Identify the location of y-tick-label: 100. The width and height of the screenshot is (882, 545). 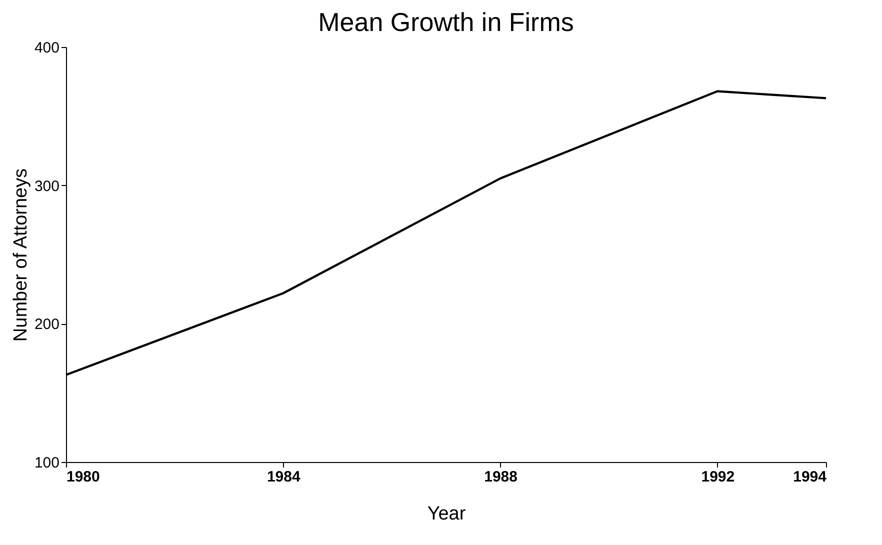
(47, 463).